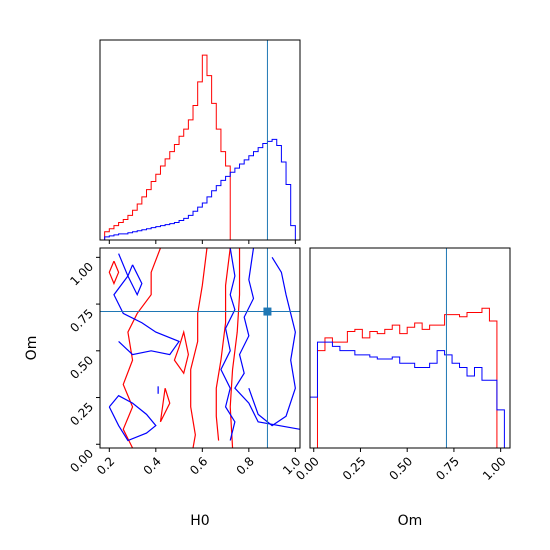 The width and height of the screenshot is (550, 550). I want to click on tick-label-om-x: 0.75, so click(447, 468).